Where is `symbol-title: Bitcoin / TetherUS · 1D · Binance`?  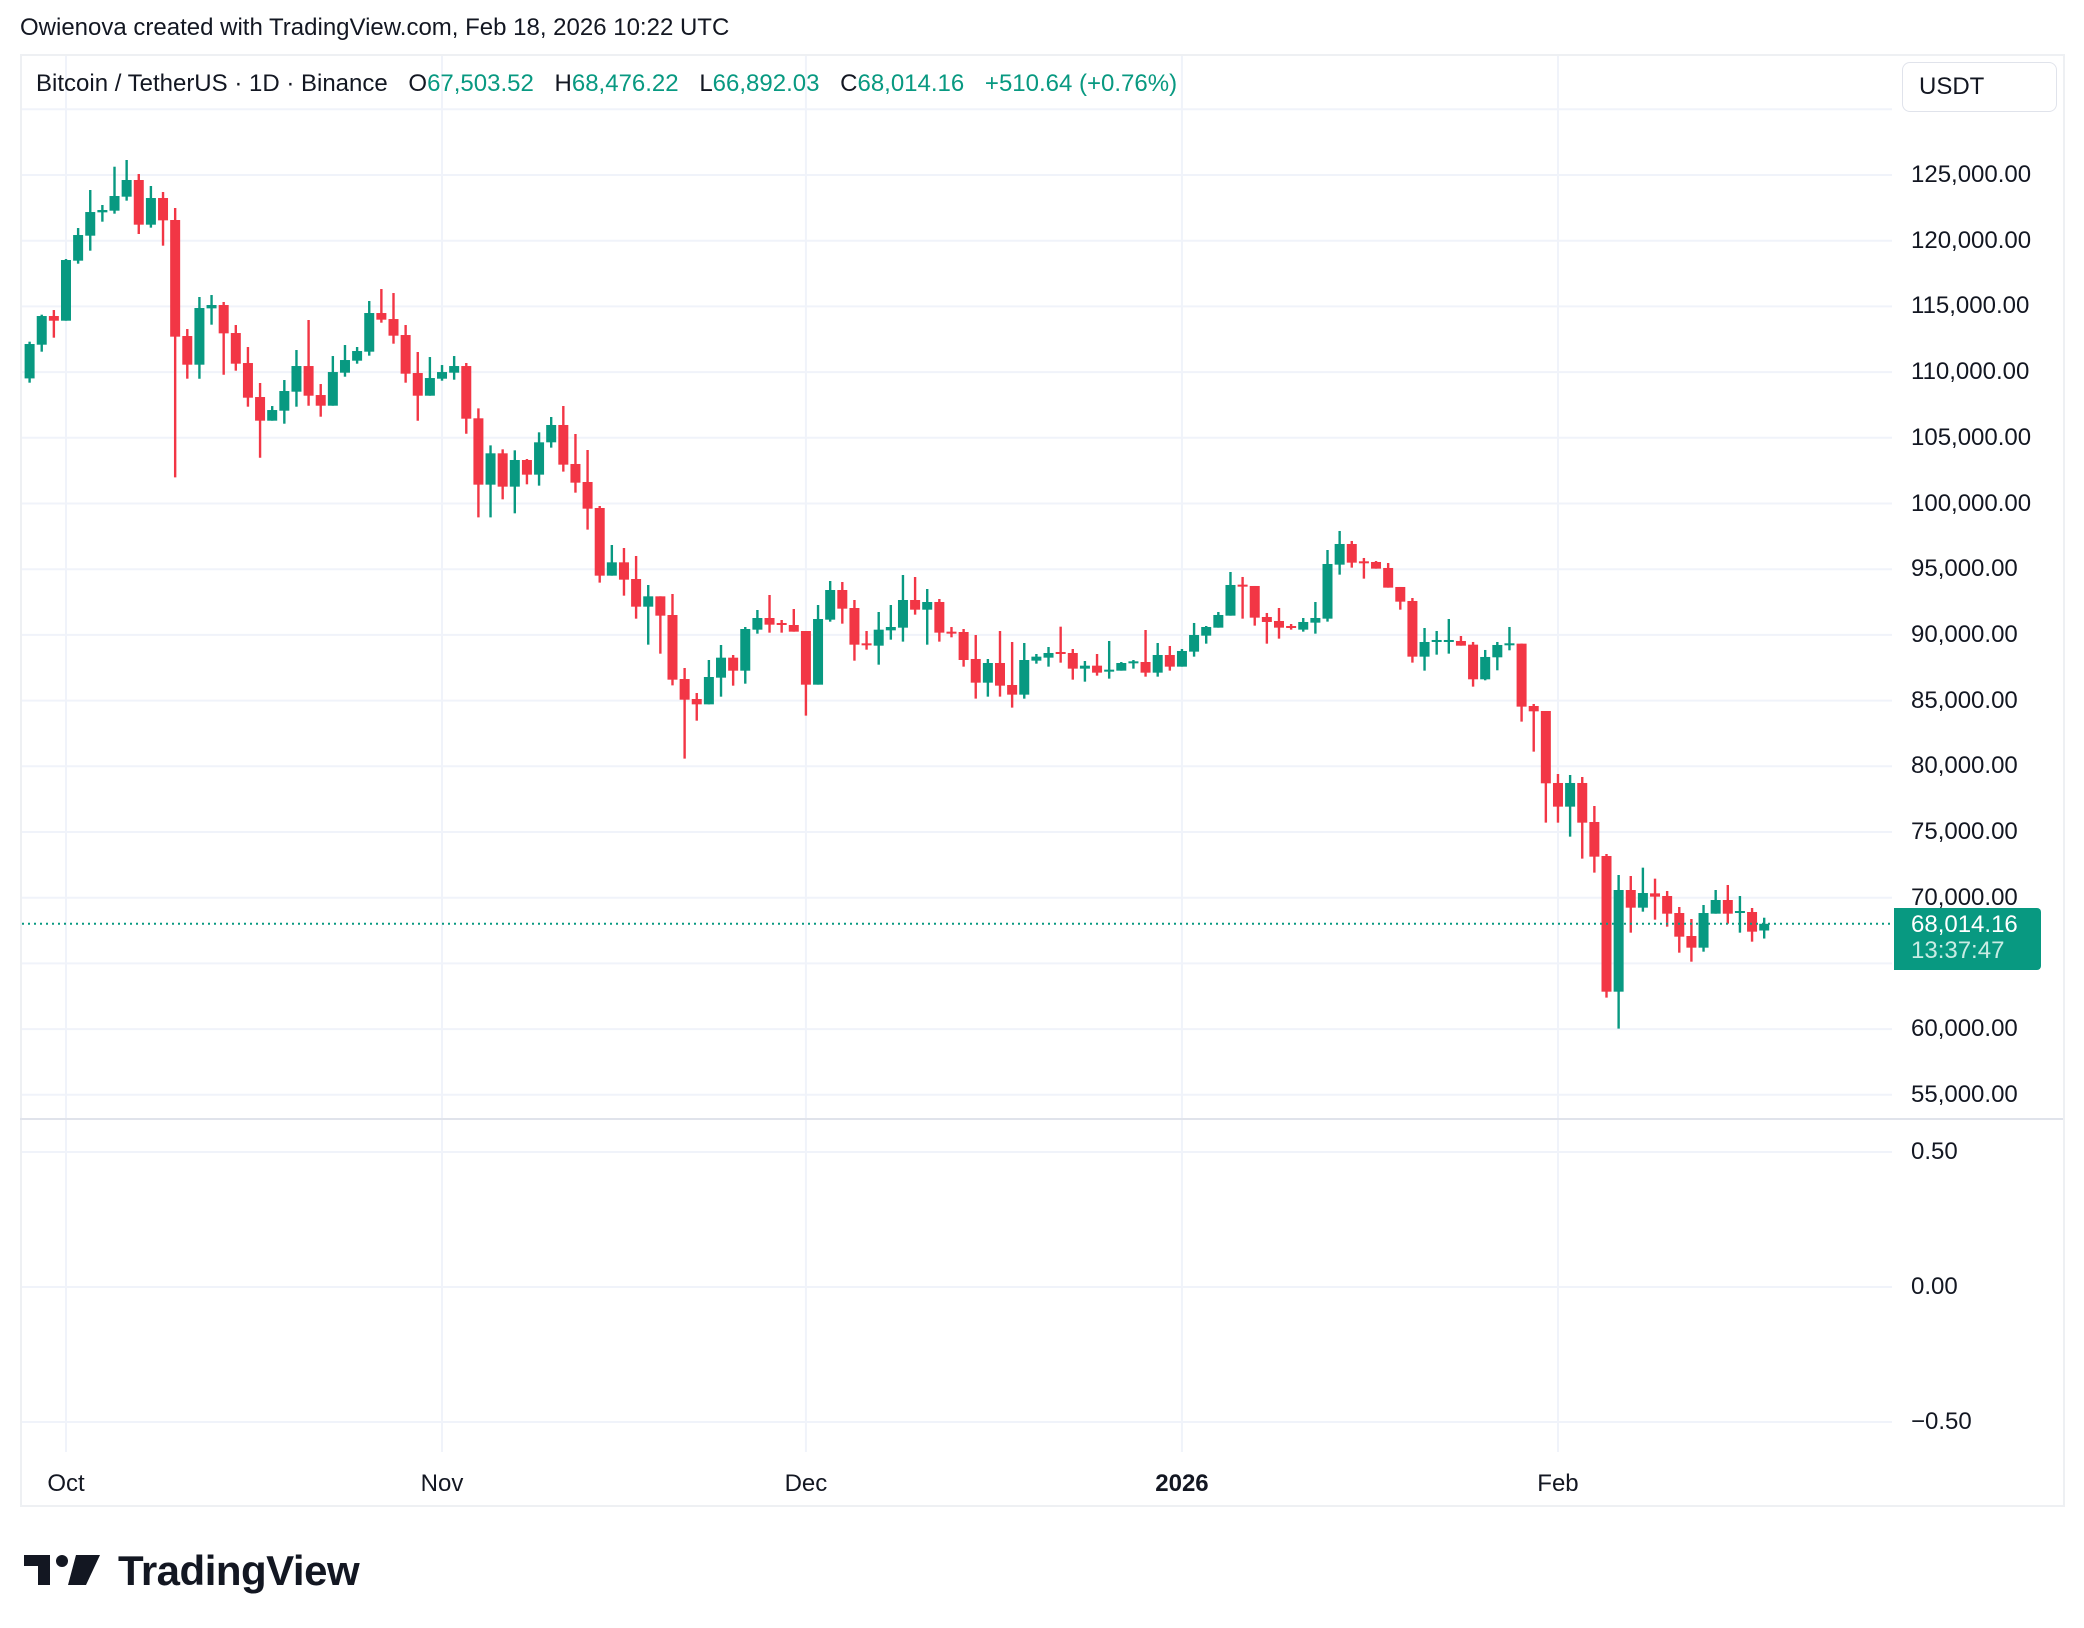
symbol-title: Bitcoin / TetherUS · 1D · Binance is located at coordinates (212, 83).